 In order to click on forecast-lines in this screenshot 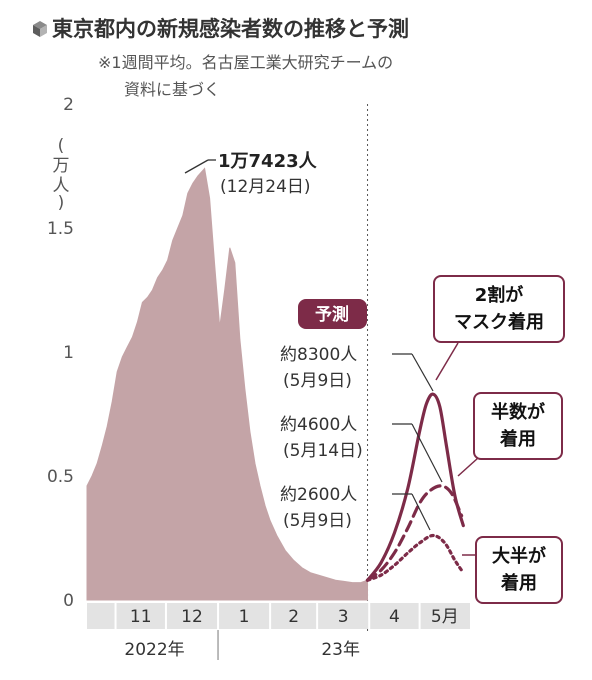, I will do `click(415, 487)`.